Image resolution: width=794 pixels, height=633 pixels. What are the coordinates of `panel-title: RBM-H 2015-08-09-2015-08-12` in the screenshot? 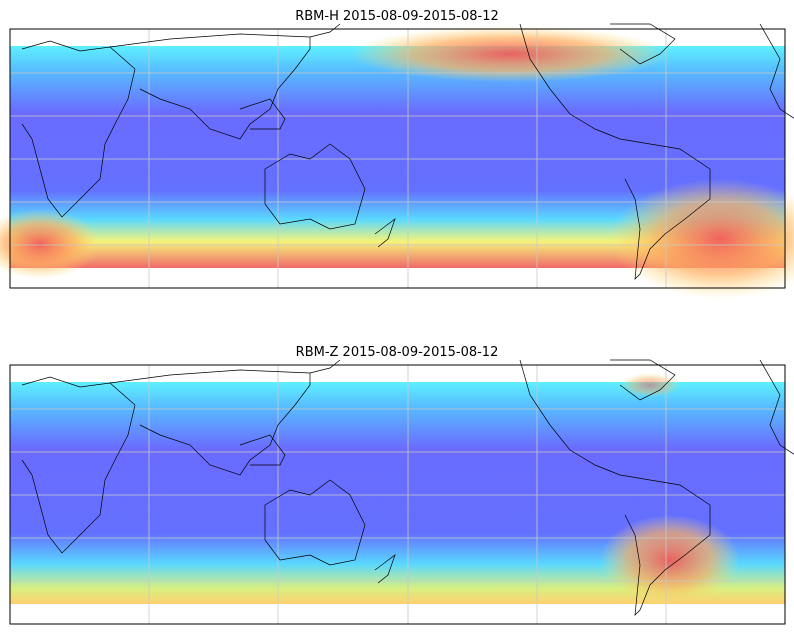 It's located at (397, 16).